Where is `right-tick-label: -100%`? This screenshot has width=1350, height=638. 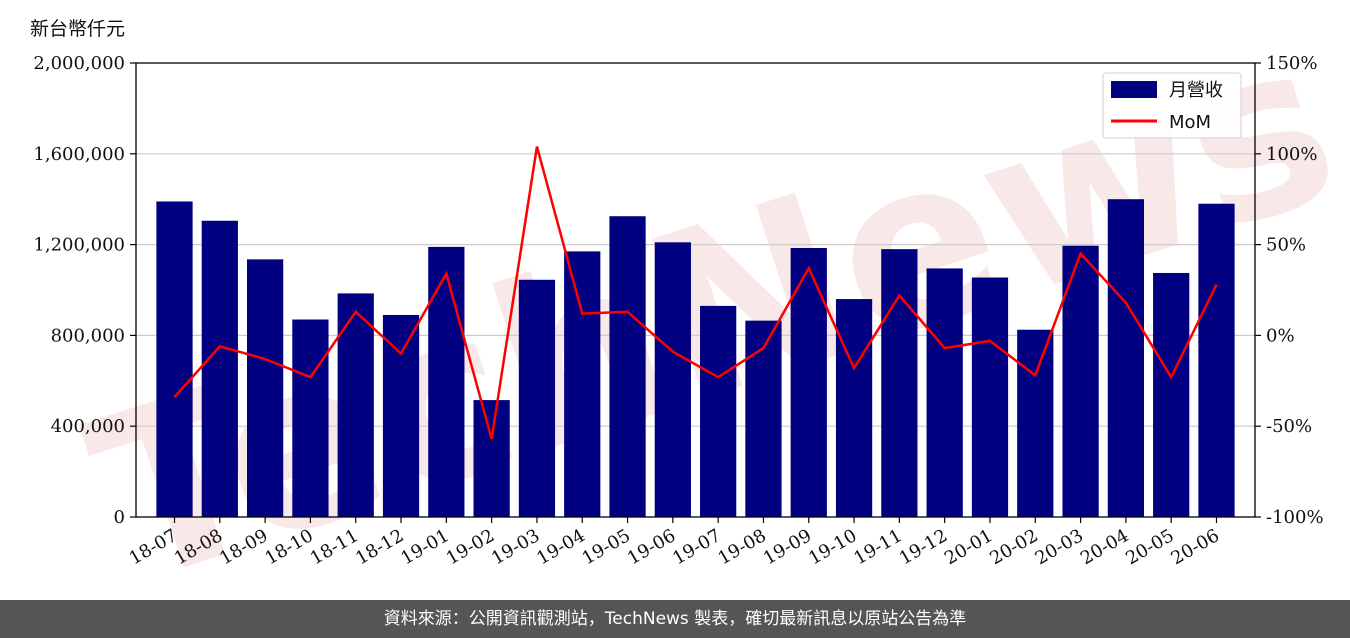
right-tick-label: -100% is located at coordinates (1295, 517).